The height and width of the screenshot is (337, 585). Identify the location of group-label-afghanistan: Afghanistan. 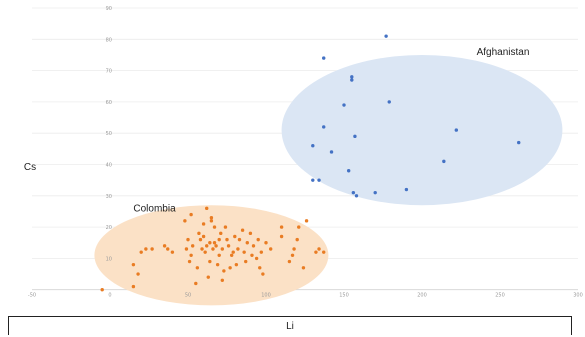
(503, 52).